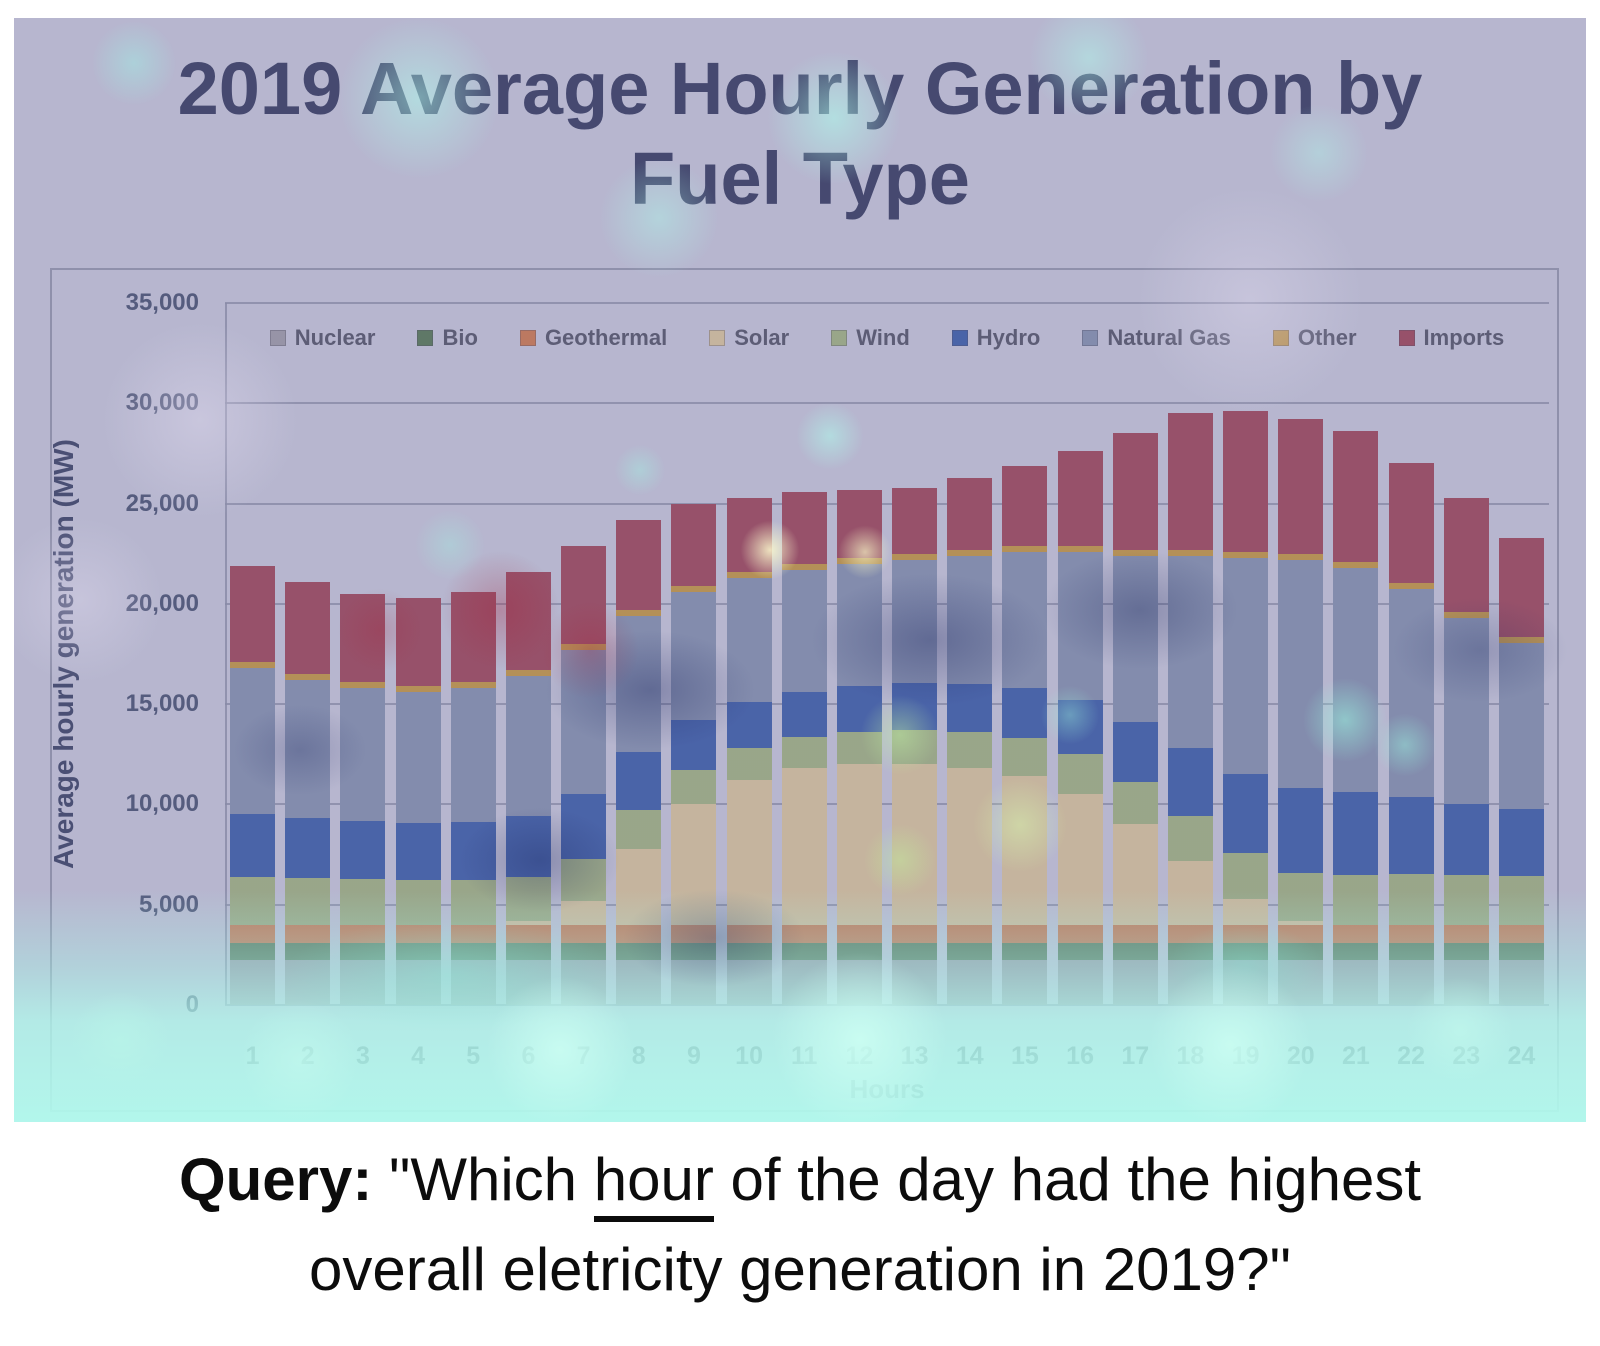 The width and height of the screenshot is (1600, 1346). Describe the element at coordinates (483, 1179) in the screenshot. I see `query-text-part1: "Which` at that location.